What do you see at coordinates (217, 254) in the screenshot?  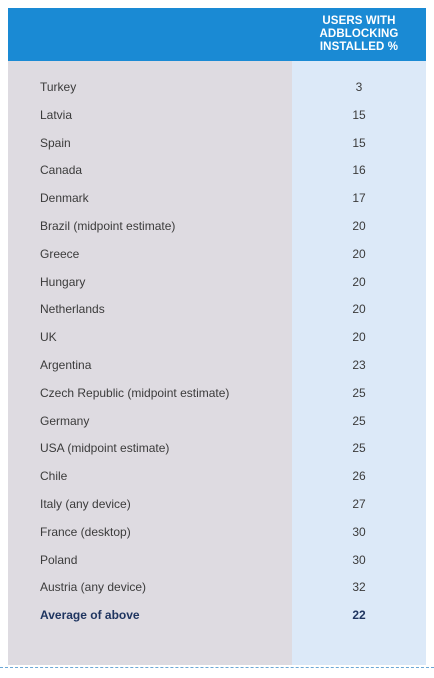 I see `table-row: Greece 20` at bounding box center [217, 254].